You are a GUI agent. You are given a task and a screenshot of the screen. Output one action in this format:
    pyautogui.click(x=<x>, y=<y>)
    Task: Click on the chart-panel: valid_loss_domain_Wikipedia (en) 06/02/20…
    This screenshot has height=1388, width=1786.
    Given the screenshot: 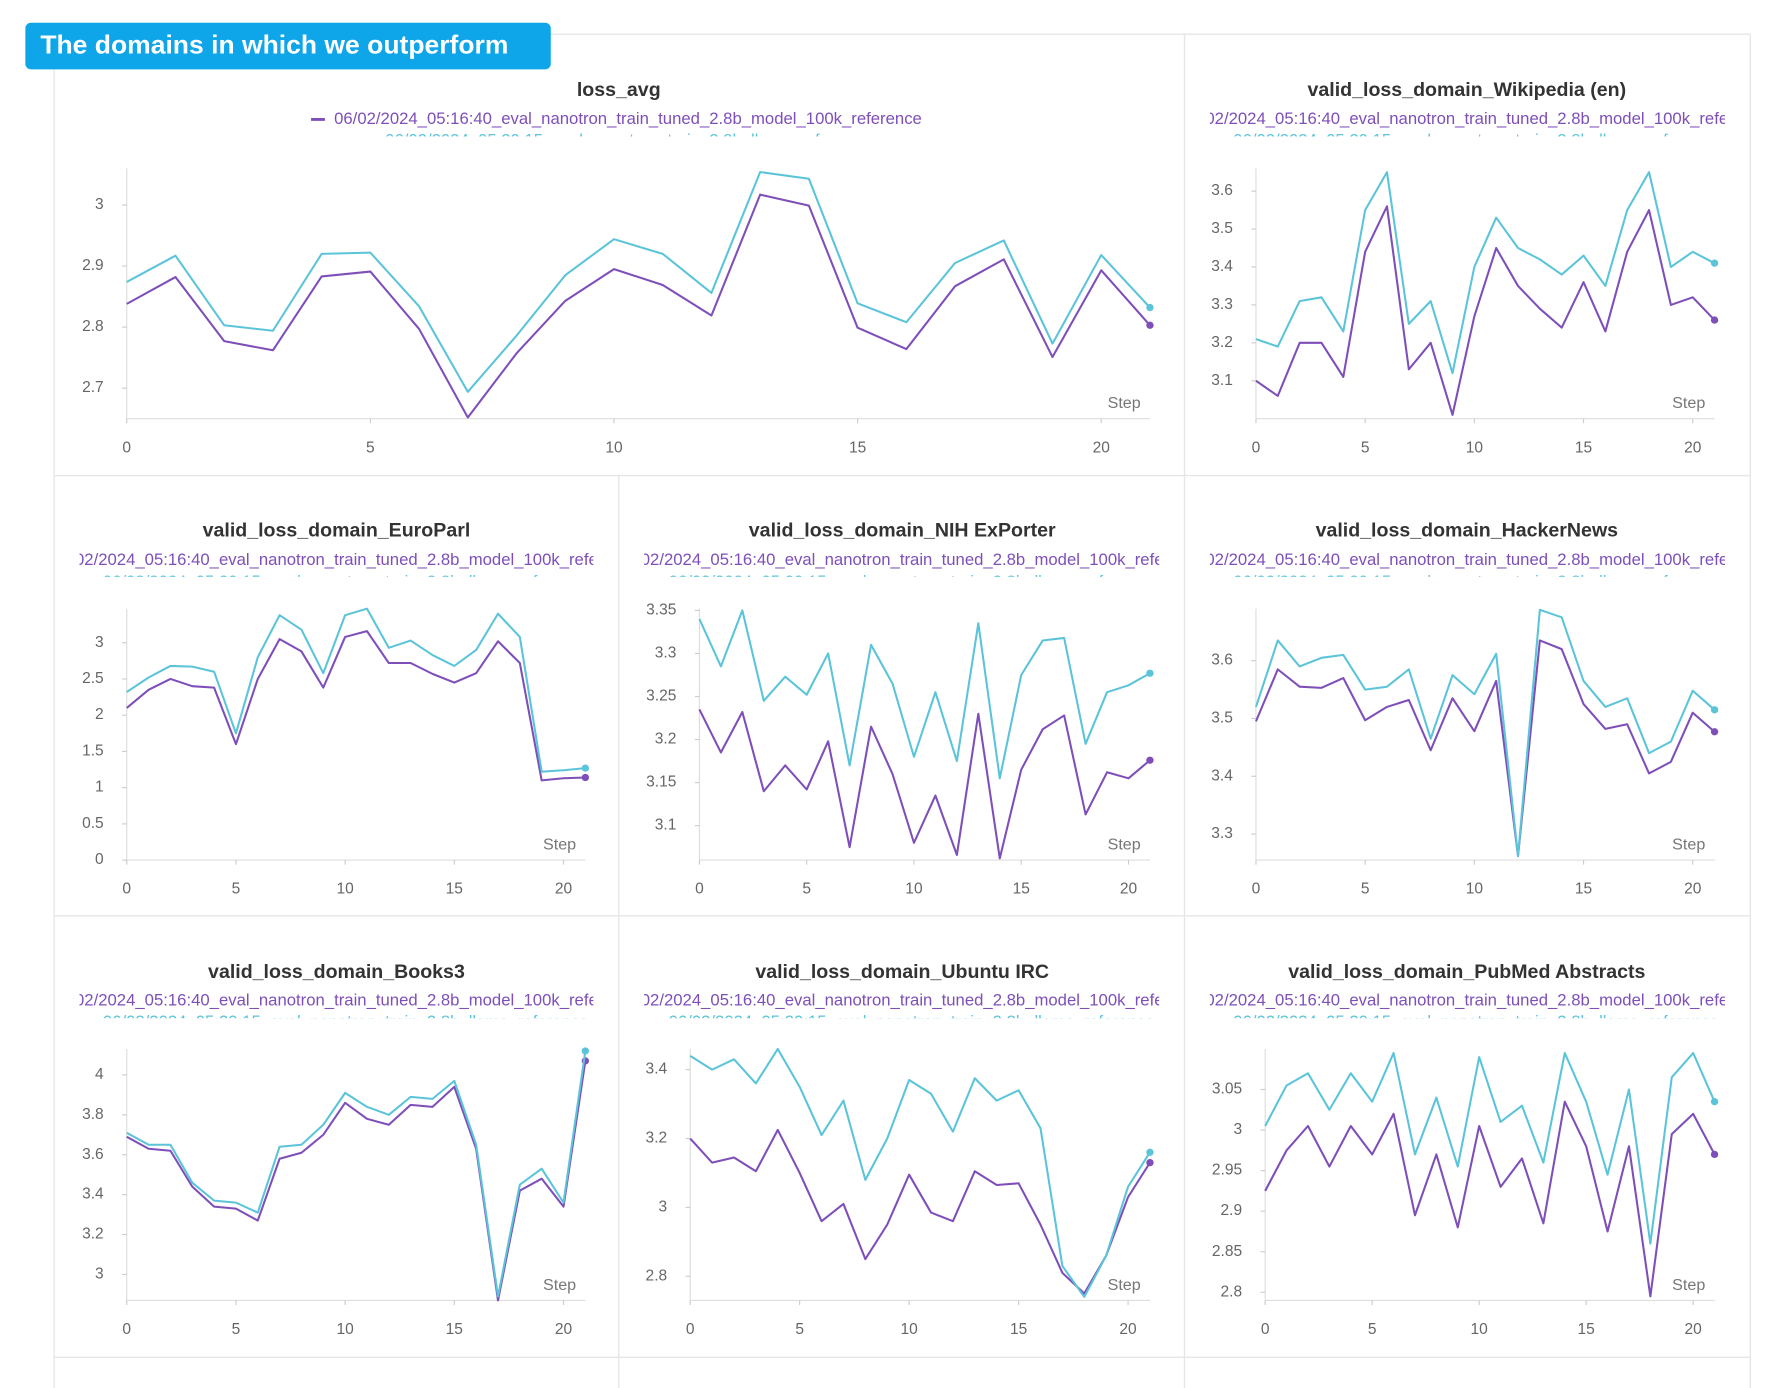 What is the action you would take?
    pyautogui.click(x=1476, y=267)
    